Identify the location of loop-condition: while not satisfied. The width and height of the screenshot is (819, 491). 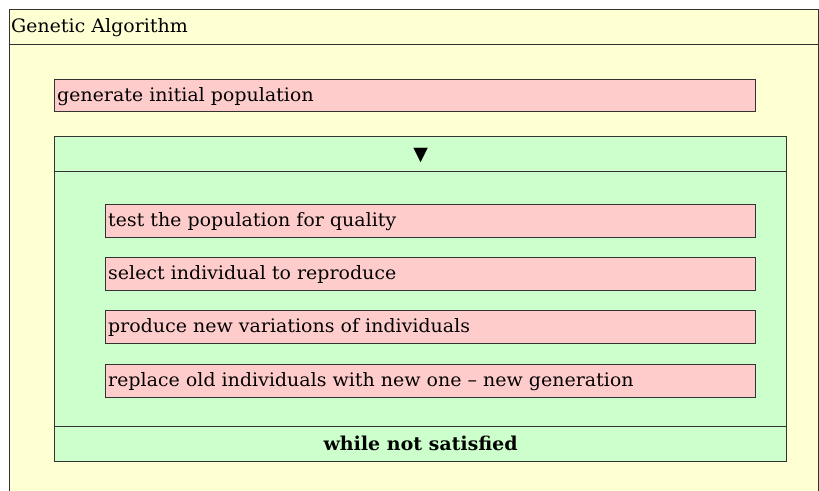
(420, 443).